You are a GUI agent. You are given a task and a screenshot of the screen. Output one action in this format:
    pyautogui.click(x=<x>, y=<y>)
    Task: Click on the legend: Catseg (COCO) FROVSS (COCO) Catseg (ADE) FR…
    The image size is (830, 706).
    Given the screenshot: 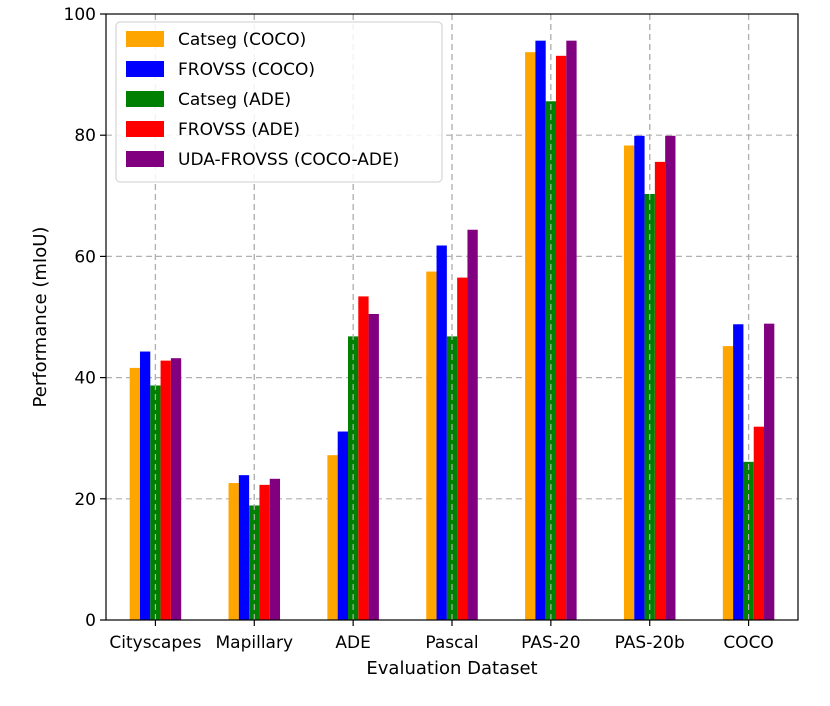 What is the action you would take?
    pyautogui.click(x=279, y=102)
    